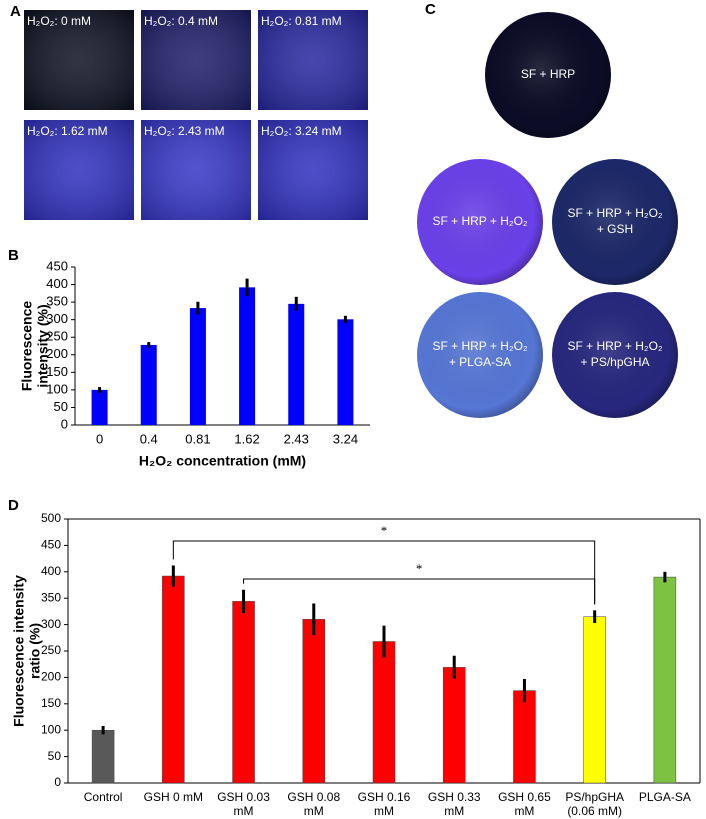  What do you see at coordinates (197, 438) in the screenshot?
I see `x-tick-label: 0.81` at bounding box center [197, 438].